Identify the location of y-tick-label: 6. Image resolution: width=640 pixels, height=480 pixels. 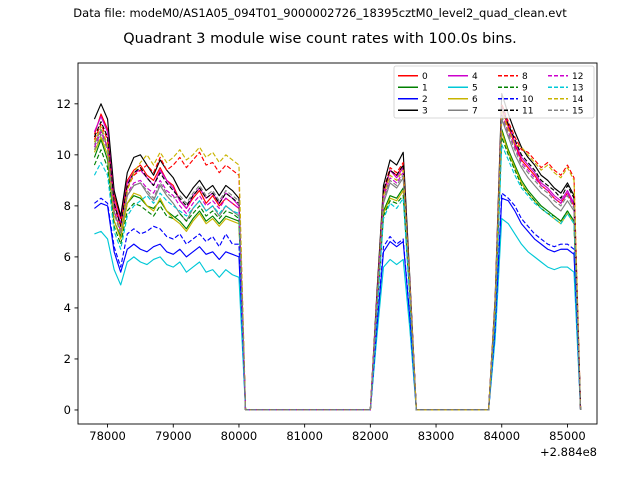
(67, 257).